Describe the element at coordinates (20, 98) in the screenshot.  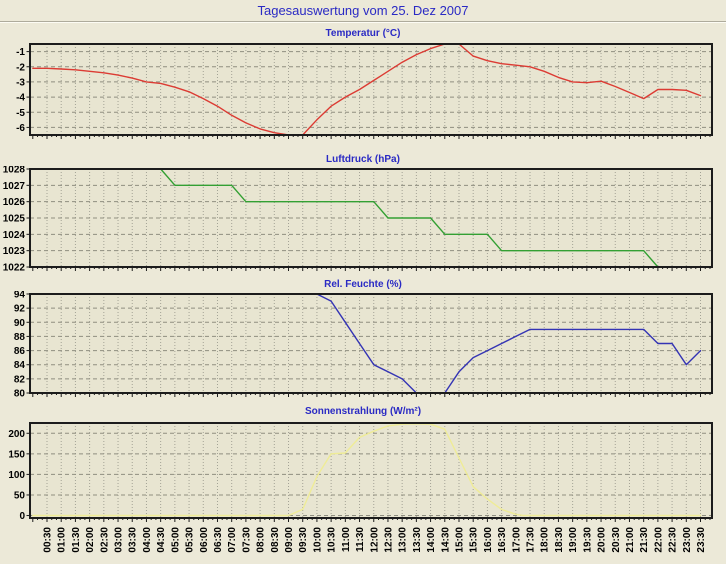
I see `svg-text: -4` at that location.